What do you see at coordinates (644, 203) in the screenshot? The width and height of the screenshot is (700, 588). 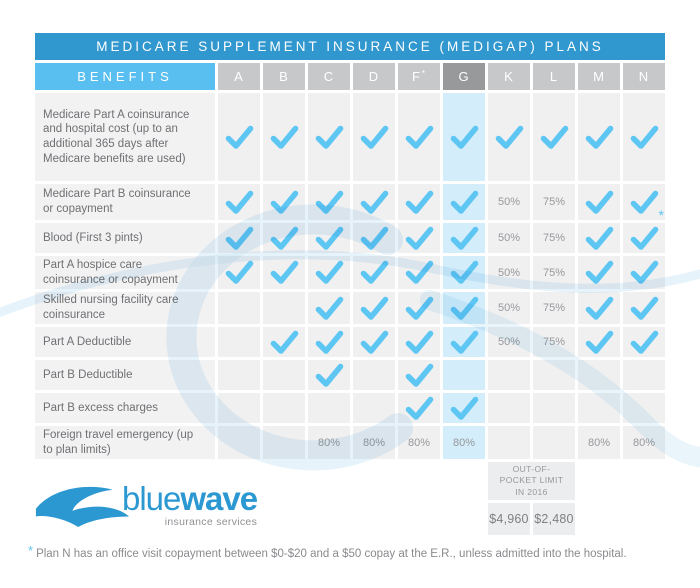 I see `plan-cell: *` at bounding box center [644, 203].